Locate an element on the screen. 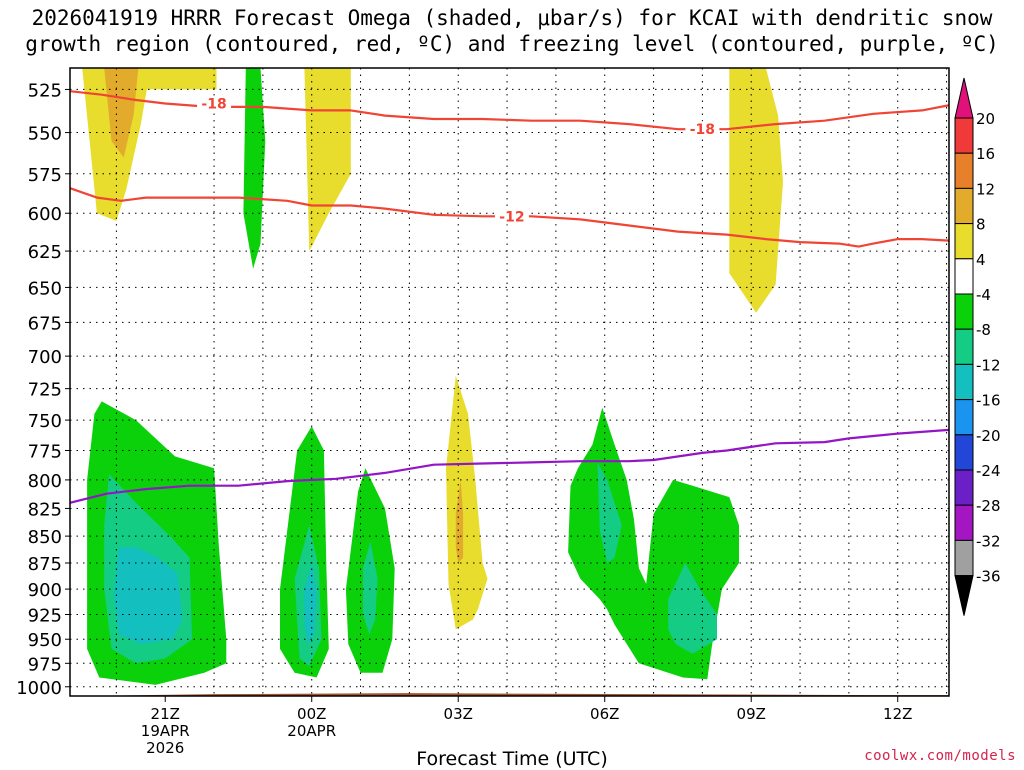 The image size is (1024, 770). x-tick-label-0-1: 19APR is located at coordinates (165, 731).